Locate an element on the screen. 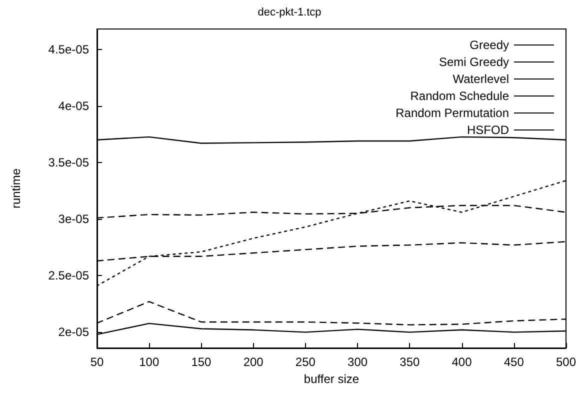 The image size is (579, 404). x-tick-label: 400 is located at coordinates (462, 362).